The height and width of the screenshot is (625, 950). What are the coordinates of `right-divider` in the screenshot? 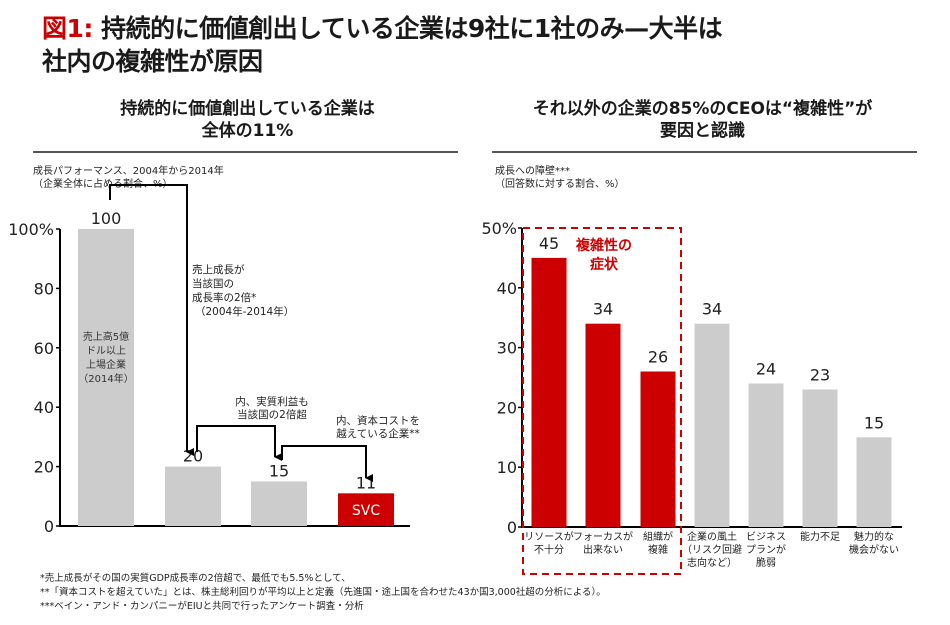 It's located at (704, 152).